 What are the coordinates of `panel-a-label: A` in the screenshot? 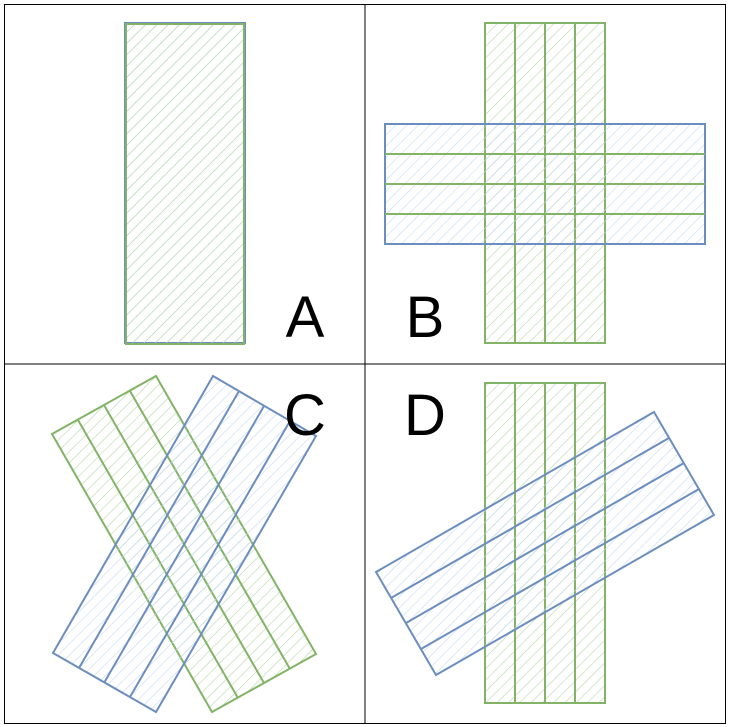 It's located at (305, 317).